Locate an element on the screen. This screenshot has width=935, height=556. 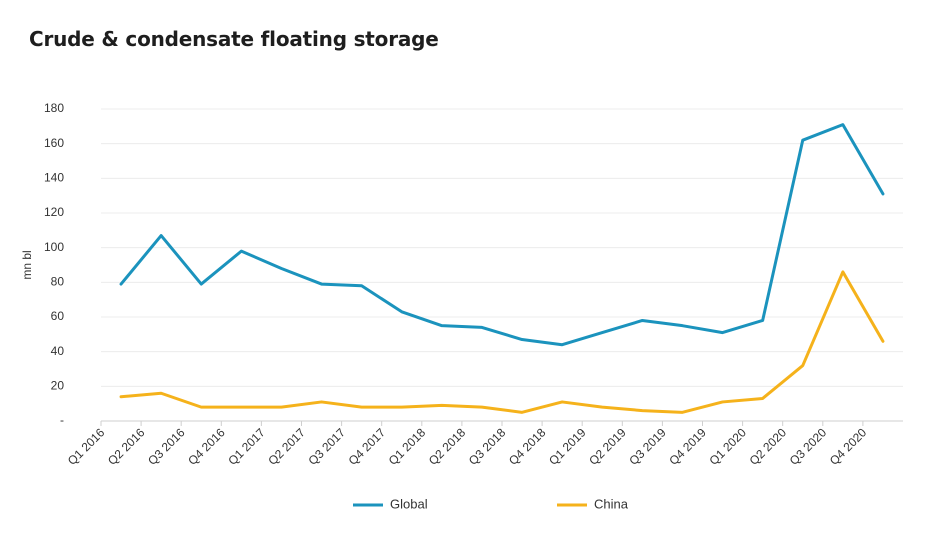
x-tick-label: Q1 2016 is located at coordinates (86, 446).